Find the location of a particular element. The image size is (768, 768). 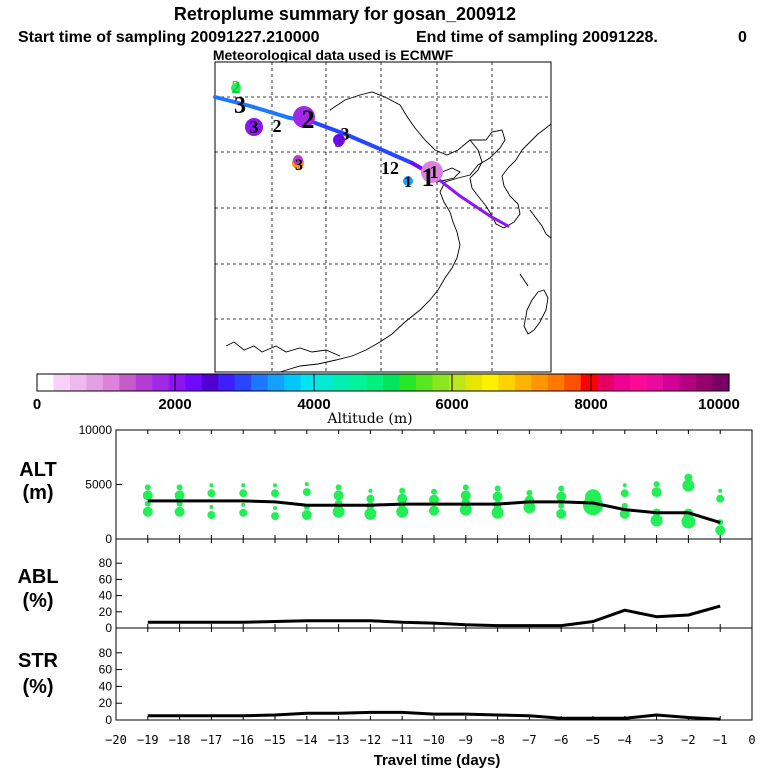

y-tick-label: 40 is located at coordinates (106, 686).